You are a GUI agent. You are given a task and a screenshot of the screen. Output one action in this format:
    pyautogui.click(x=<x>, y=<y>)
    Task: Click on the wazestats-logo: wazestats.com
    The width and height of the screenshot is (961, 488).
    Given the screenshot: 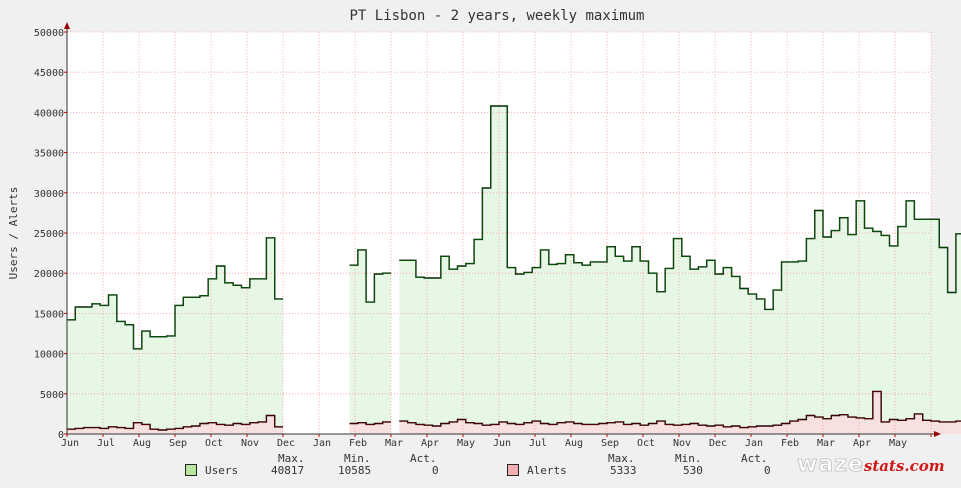 What is the action you would take?
    pyautogui.click(x=871, y=465)
    